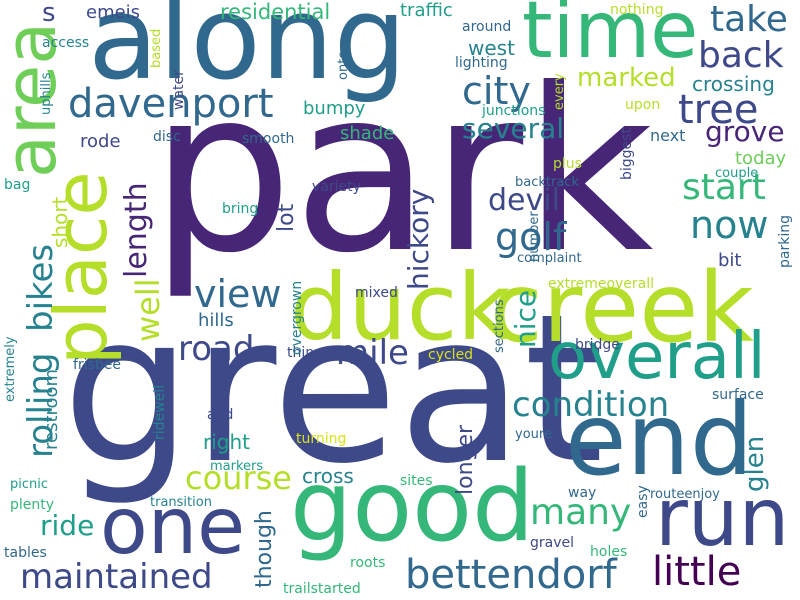  What do you see at coordinates (367, 133) in the screenshot?
I see `word-shade: shade` at bounding box center [367, 133].